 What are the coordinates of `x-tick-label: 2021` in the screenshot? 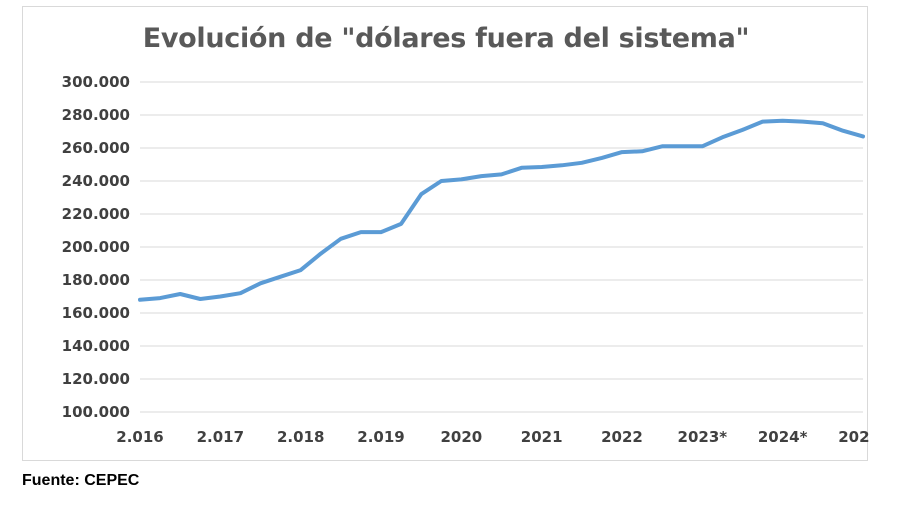 It's located at (542, 437).